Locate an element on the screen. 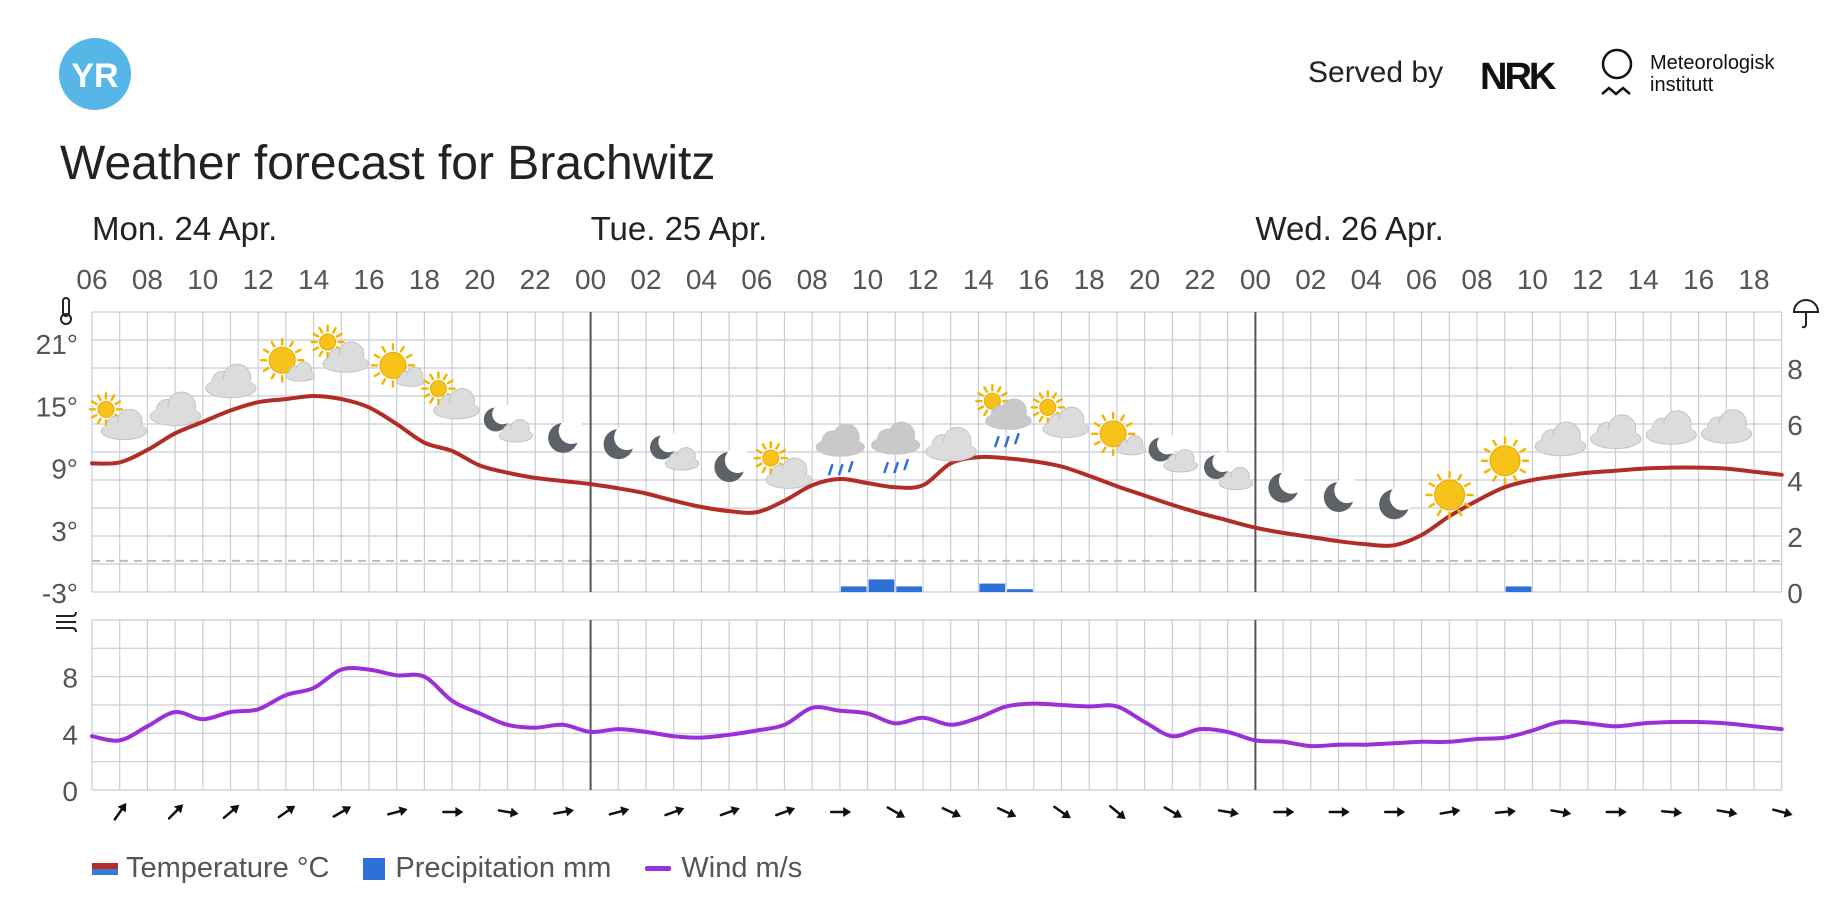  thermometer-icon is located at coordinates (66, 311).